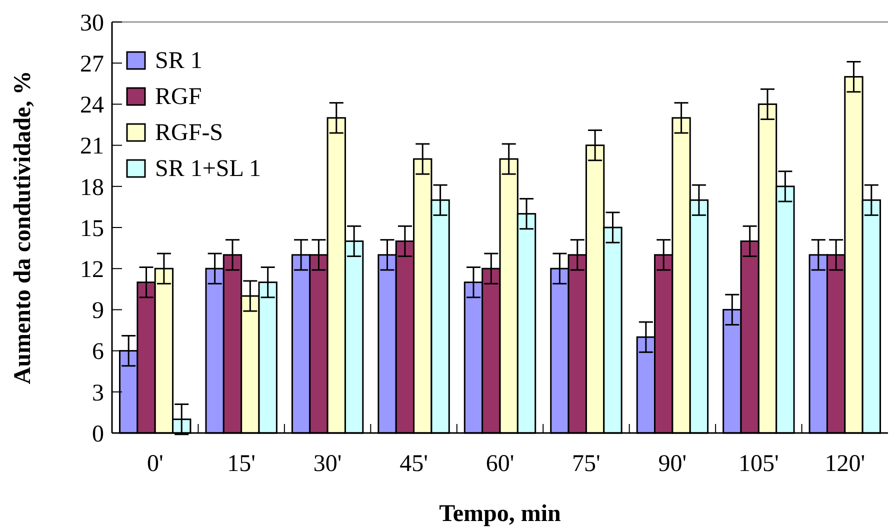  Describe the element at coordinates (178, 97) in the screenshot. I see `legend-label: RGF` at that location.